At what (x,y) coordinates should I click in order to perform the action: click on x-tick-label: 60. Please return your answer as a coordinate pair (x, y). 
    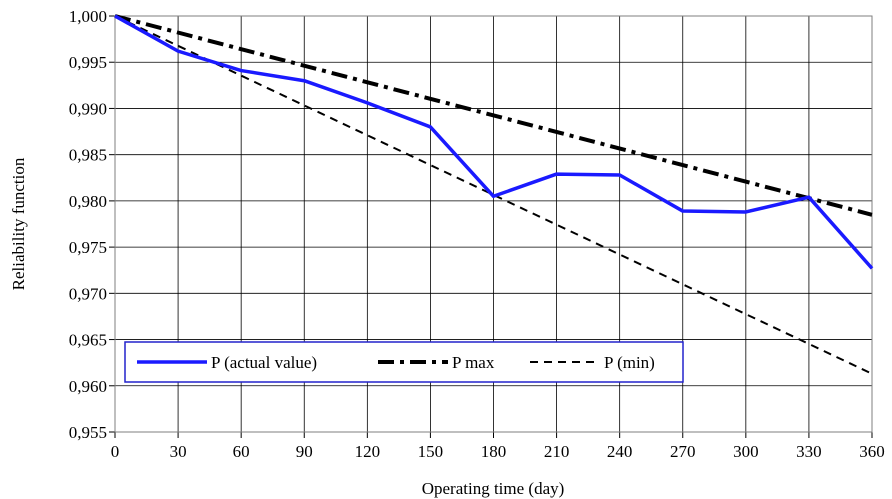
    Looking at the image, I should click on (241, 451).